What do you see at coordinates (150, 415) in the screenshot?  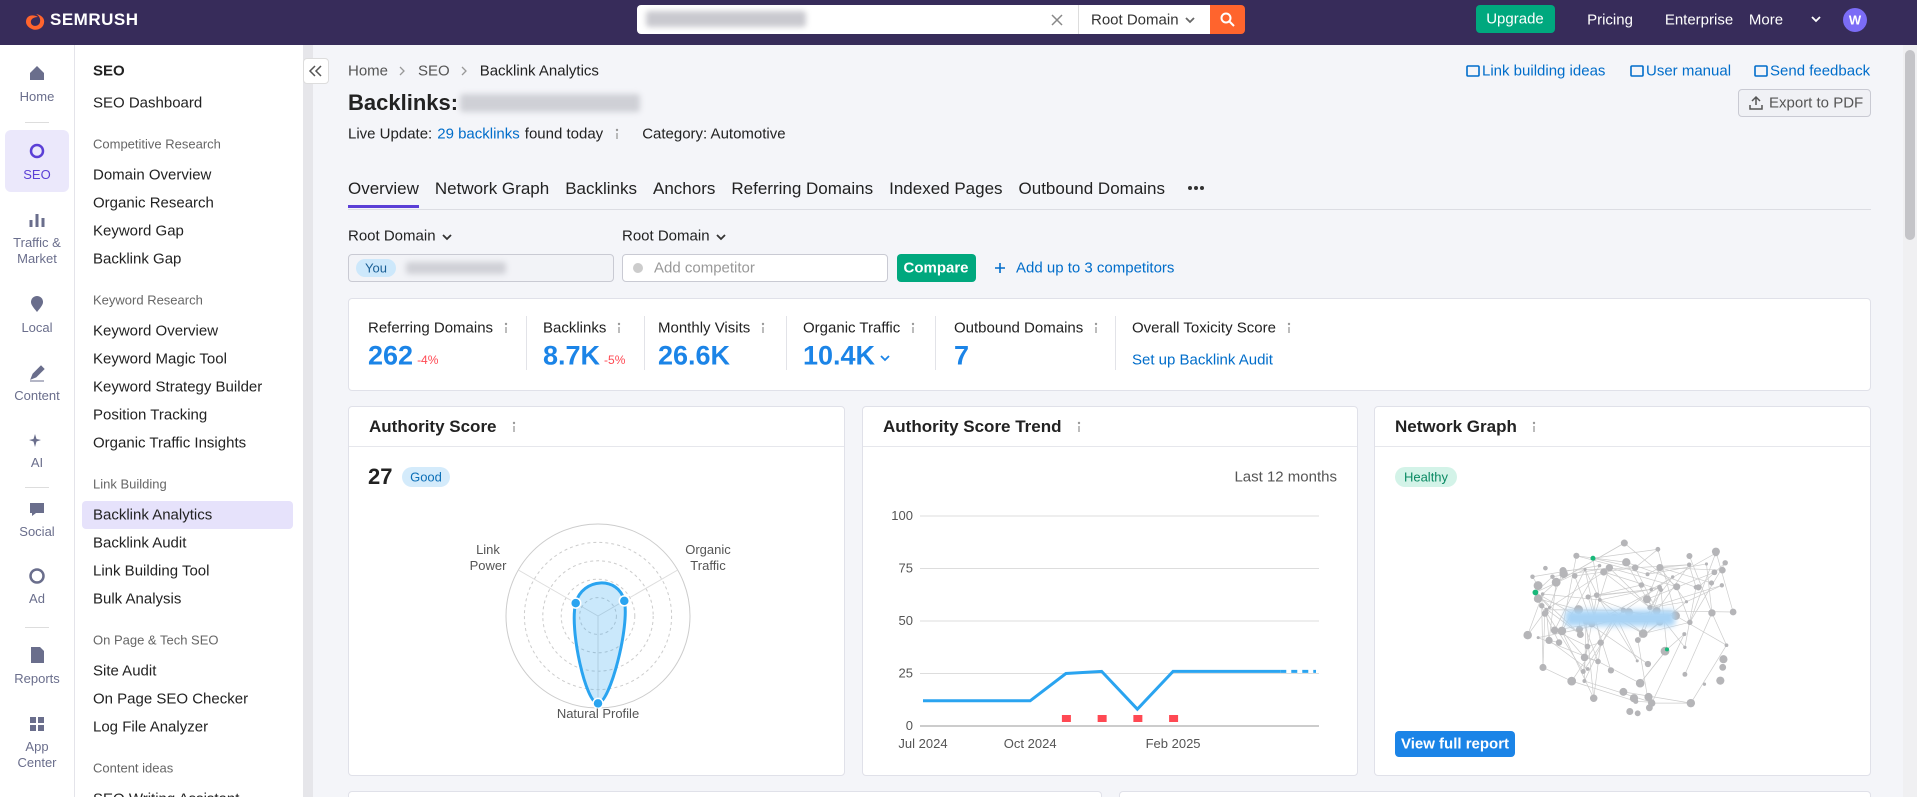 I see `sidebar-item: Position Tracking` at bounding box center [150, 415].